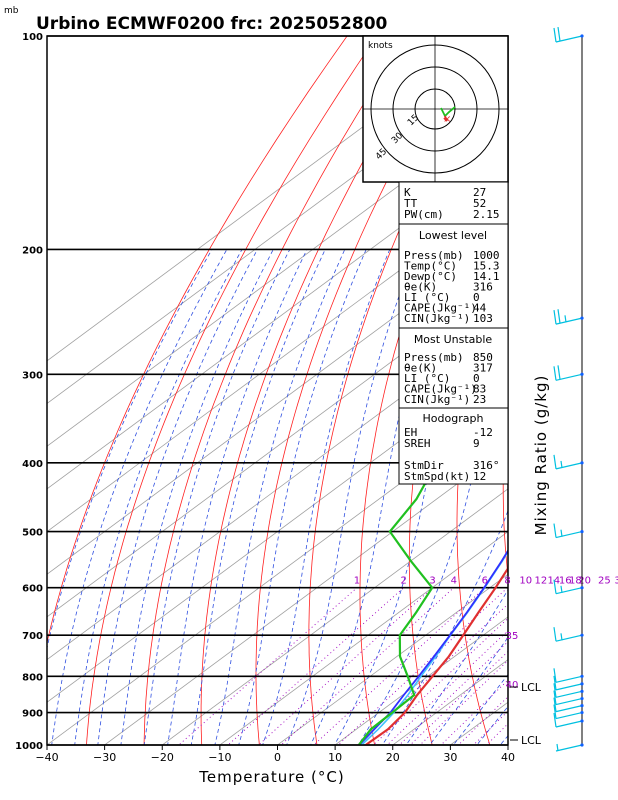  I want to click on pressure-tick-label: 400, so click(32, 464).